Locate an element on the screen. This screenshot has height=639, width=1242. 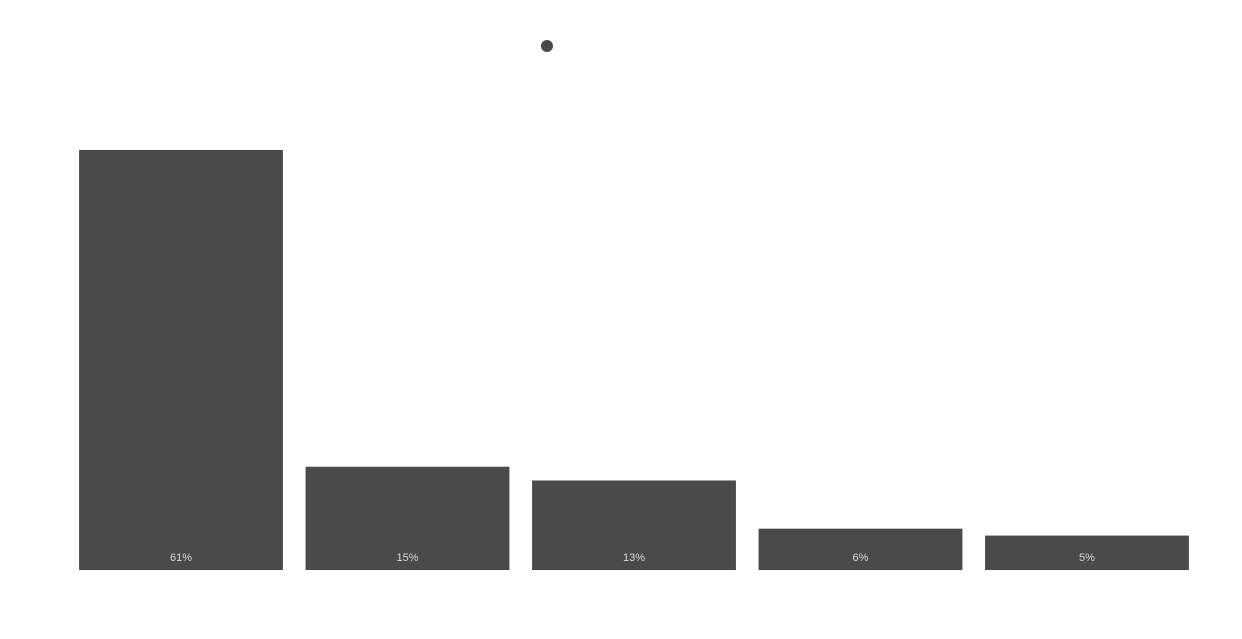
data-label: 61% is located at coordinates (181, 558).